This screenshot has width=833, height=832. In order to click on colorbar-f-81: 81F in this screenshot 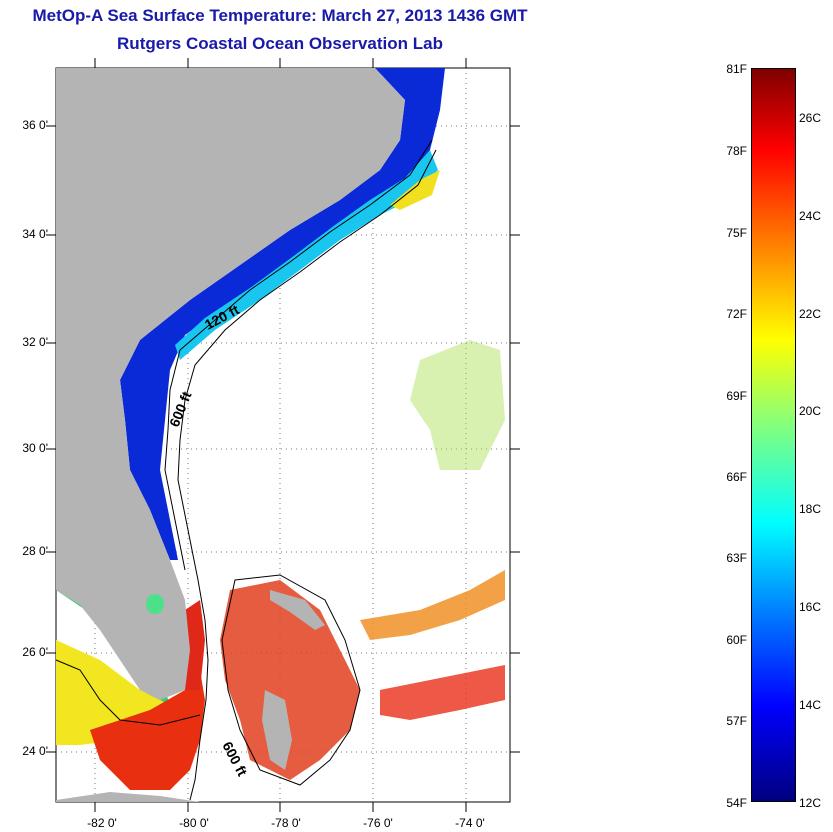, I will do `click(736, 69)`.